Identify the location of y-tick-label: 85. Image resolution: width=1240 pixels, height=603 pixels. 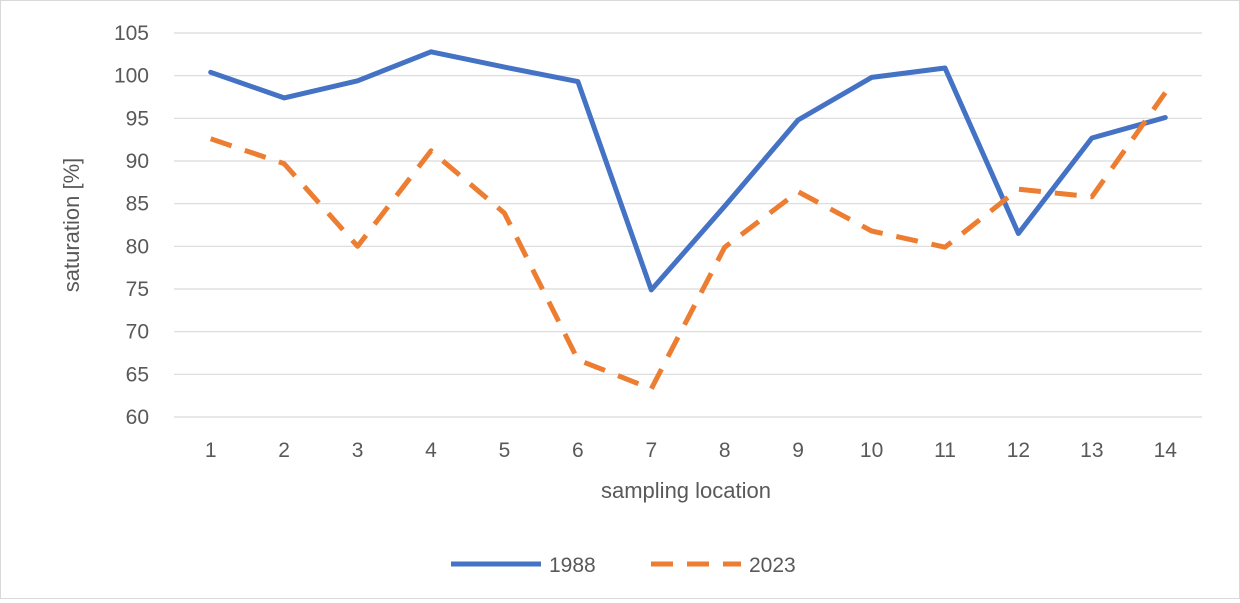
(137, 204).